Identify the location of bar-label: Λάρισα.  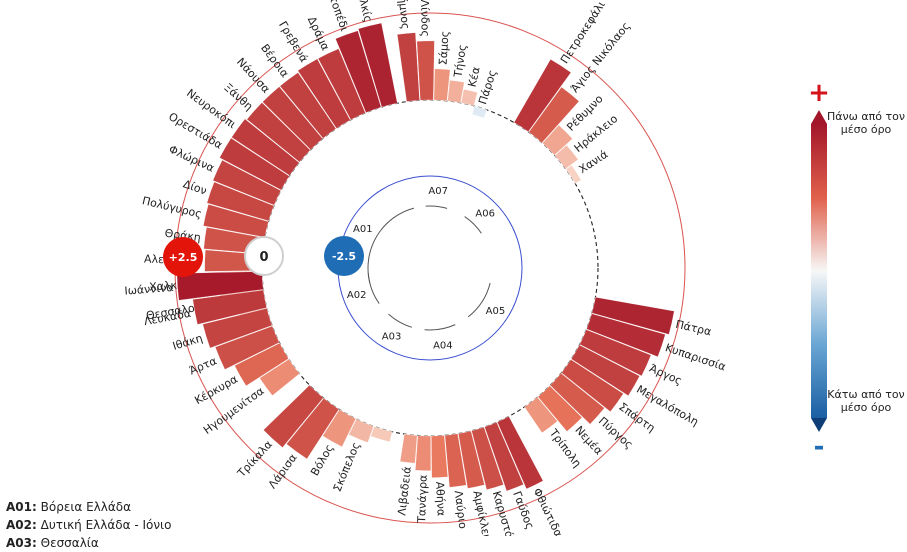
(283, 471).